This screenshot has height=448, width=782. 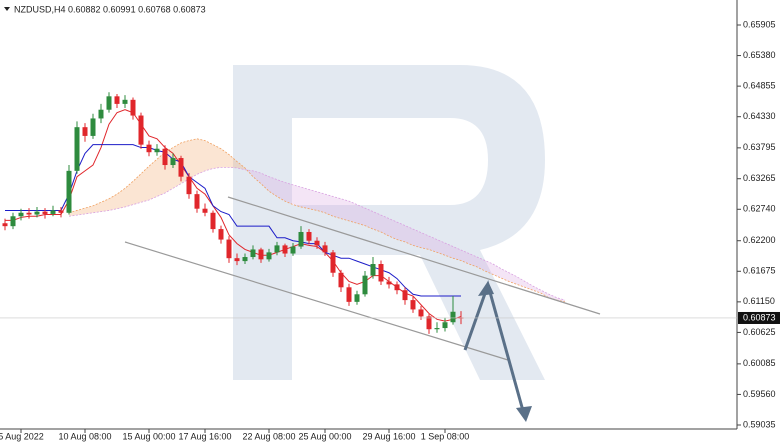 What do you see at coordinates (759, 332) in the screenshot?
I see `y-tick-label: 0.60625` at bounding box center [759, 332].